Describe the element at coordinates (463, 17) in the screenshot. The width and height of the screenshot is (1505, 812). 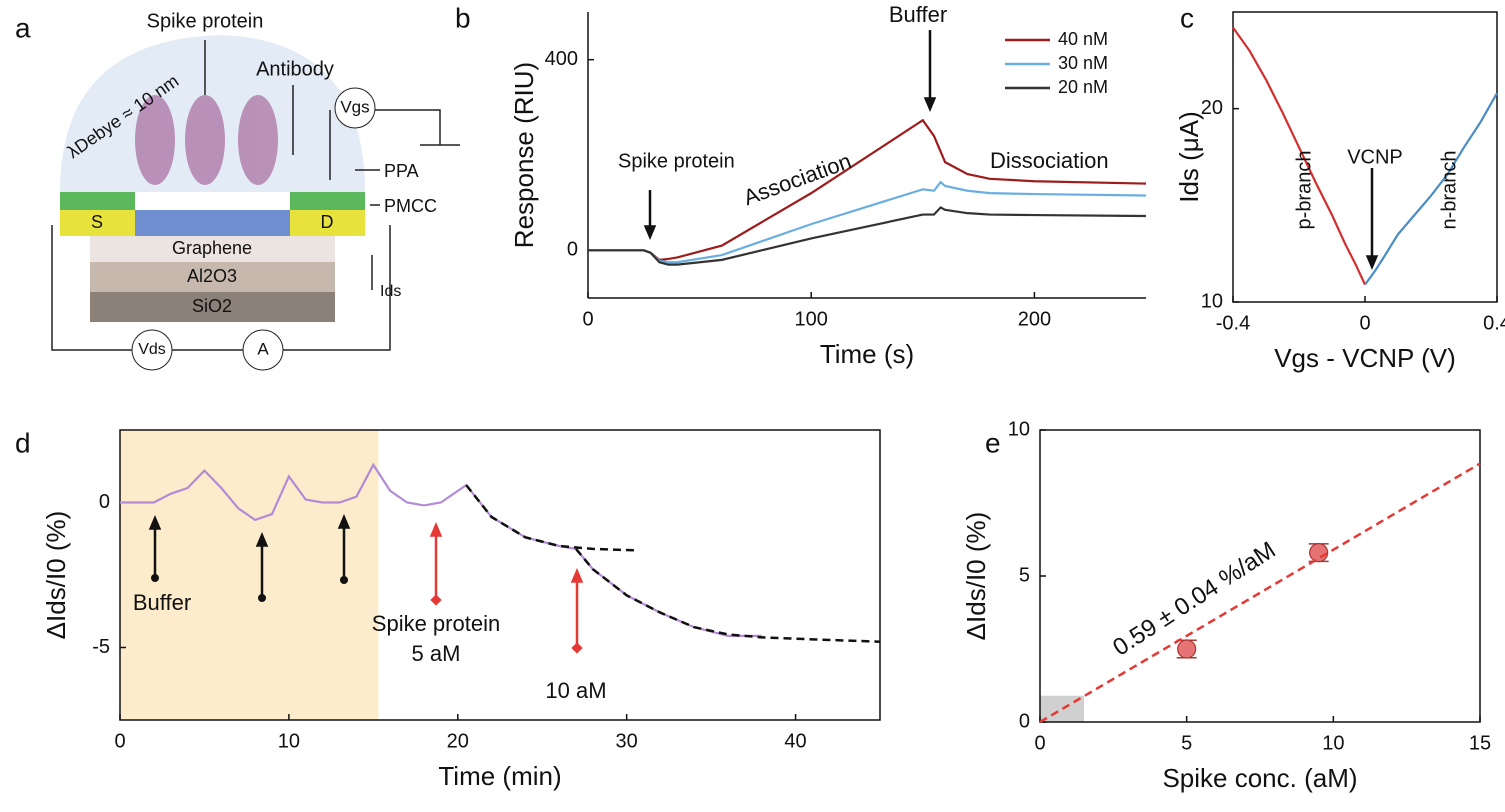
I see `panel-letter: b` at that location.